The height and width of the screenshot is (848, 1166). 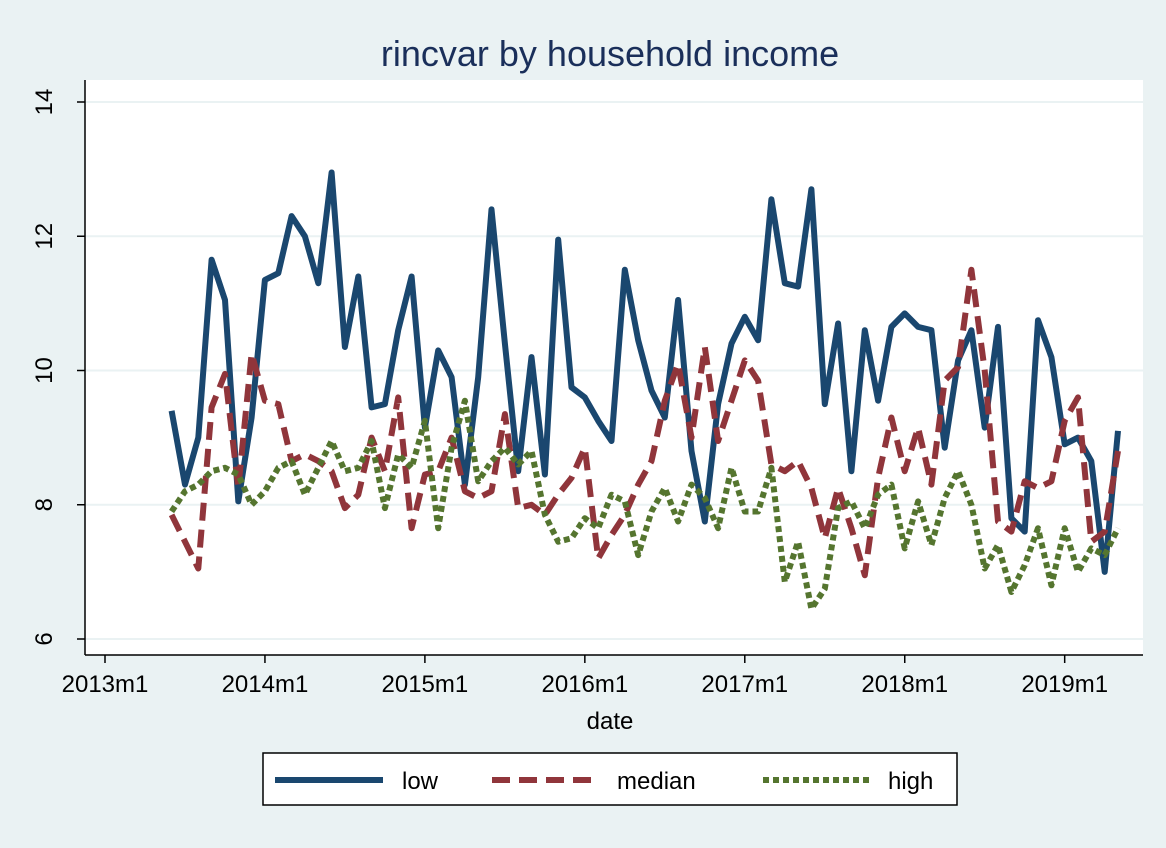 What do you see at coordinates (420, 781) in the screenshot?
I see `legend-label-low: low` at bounding box center [420, 781].